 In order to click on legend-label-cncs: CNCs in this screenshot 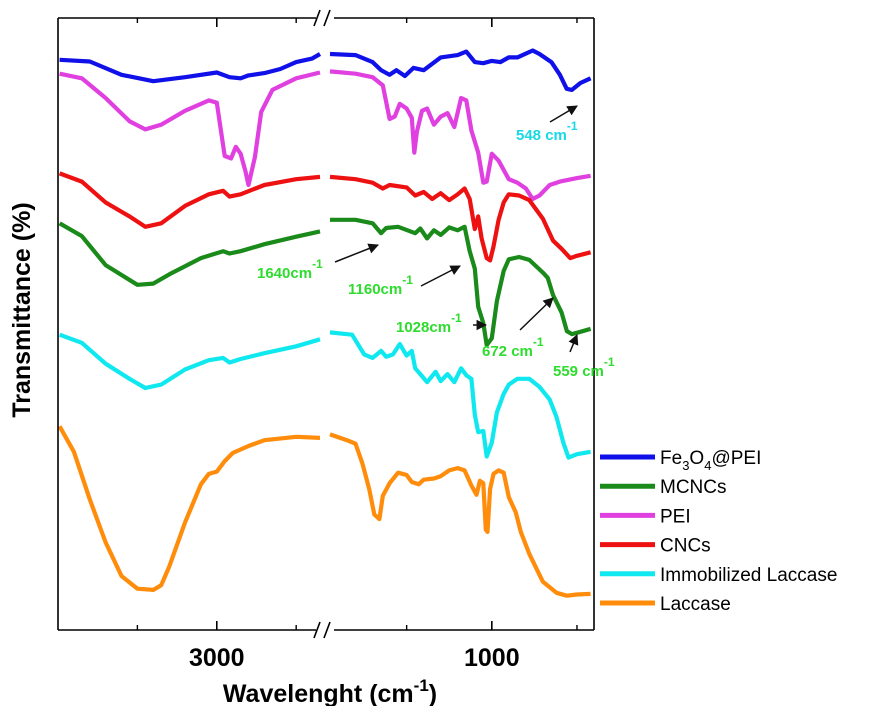, I will do `click(685, 546)`.